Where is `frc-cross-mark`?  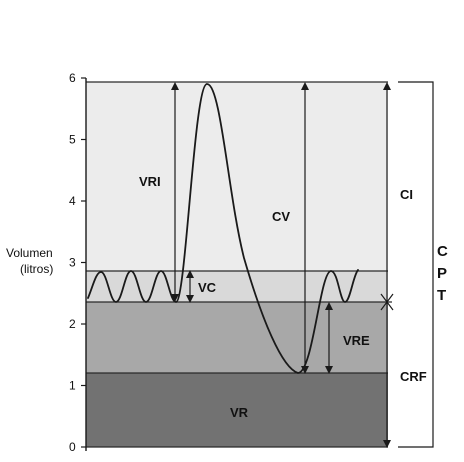 frc-cross-mark is located at coordinates (387, 302).